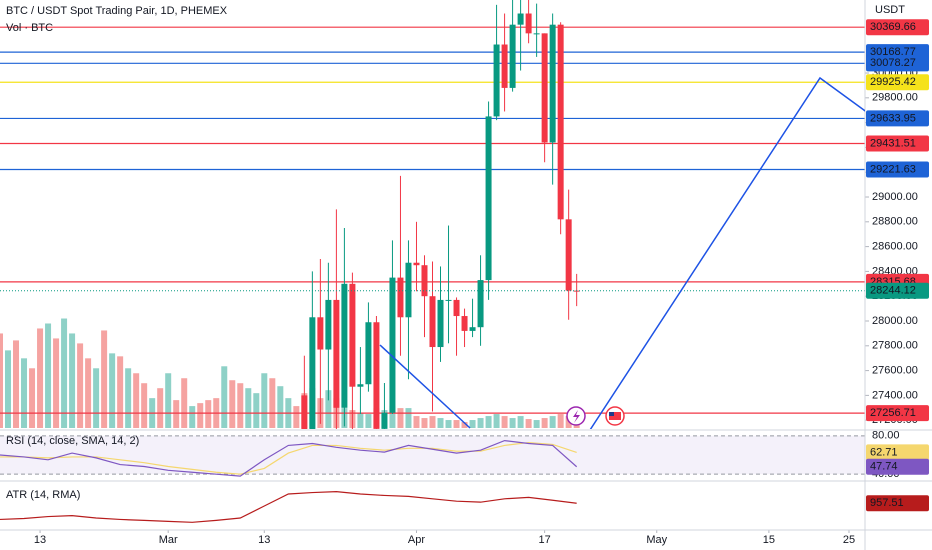 The image size is (932, 550). Describe the element at coordinates (72, 441) in the screenshot. I see `rsi-title: RSI (14, close, SMA, 14, 2)` at that location.